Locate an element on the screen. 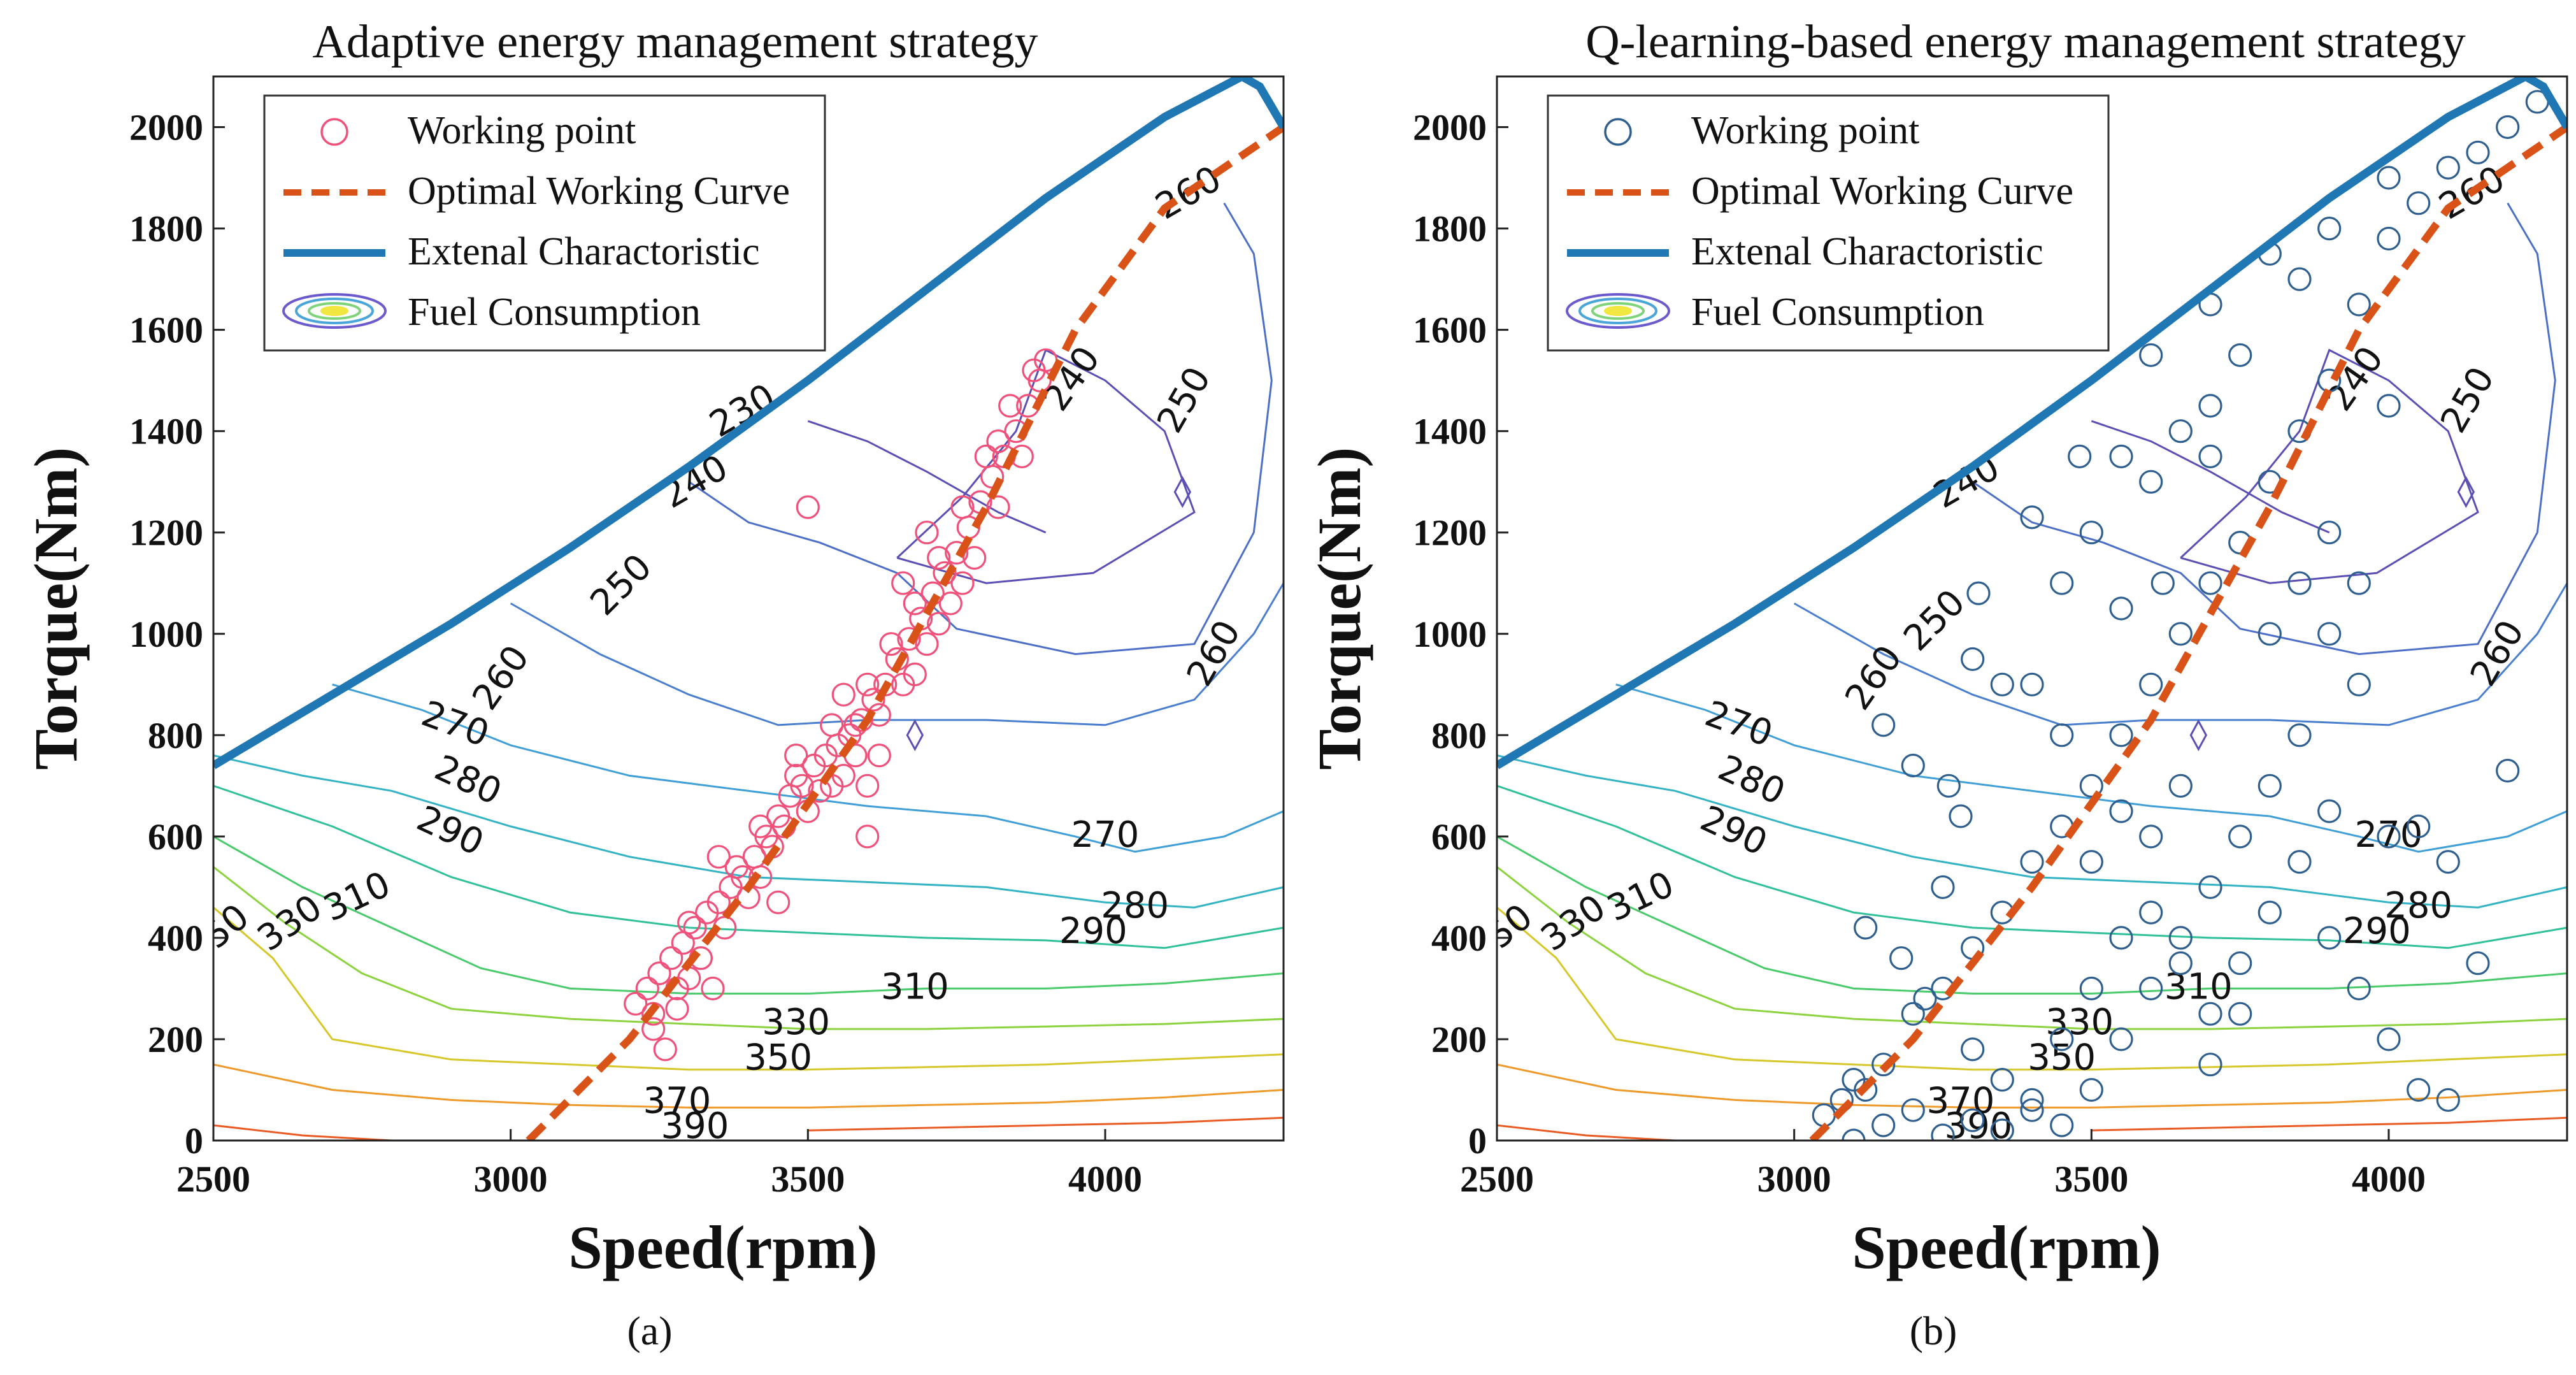 The image size is (2576, 1375). contour-label-270: 270 is located at coordinates (1739, 724).